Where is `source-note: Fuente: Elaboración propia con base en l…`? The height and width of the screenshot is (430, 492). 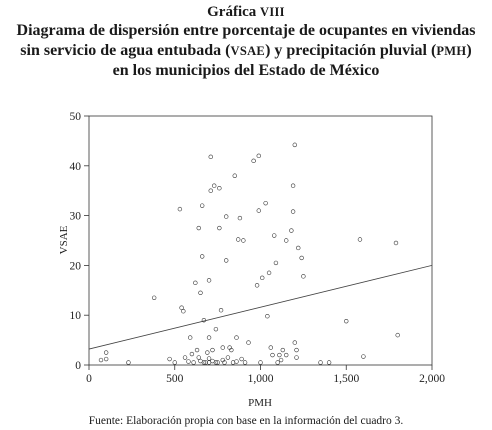
source-note: Fuente: Elaboración propia con base en l… is located at coordinates (246, 421).